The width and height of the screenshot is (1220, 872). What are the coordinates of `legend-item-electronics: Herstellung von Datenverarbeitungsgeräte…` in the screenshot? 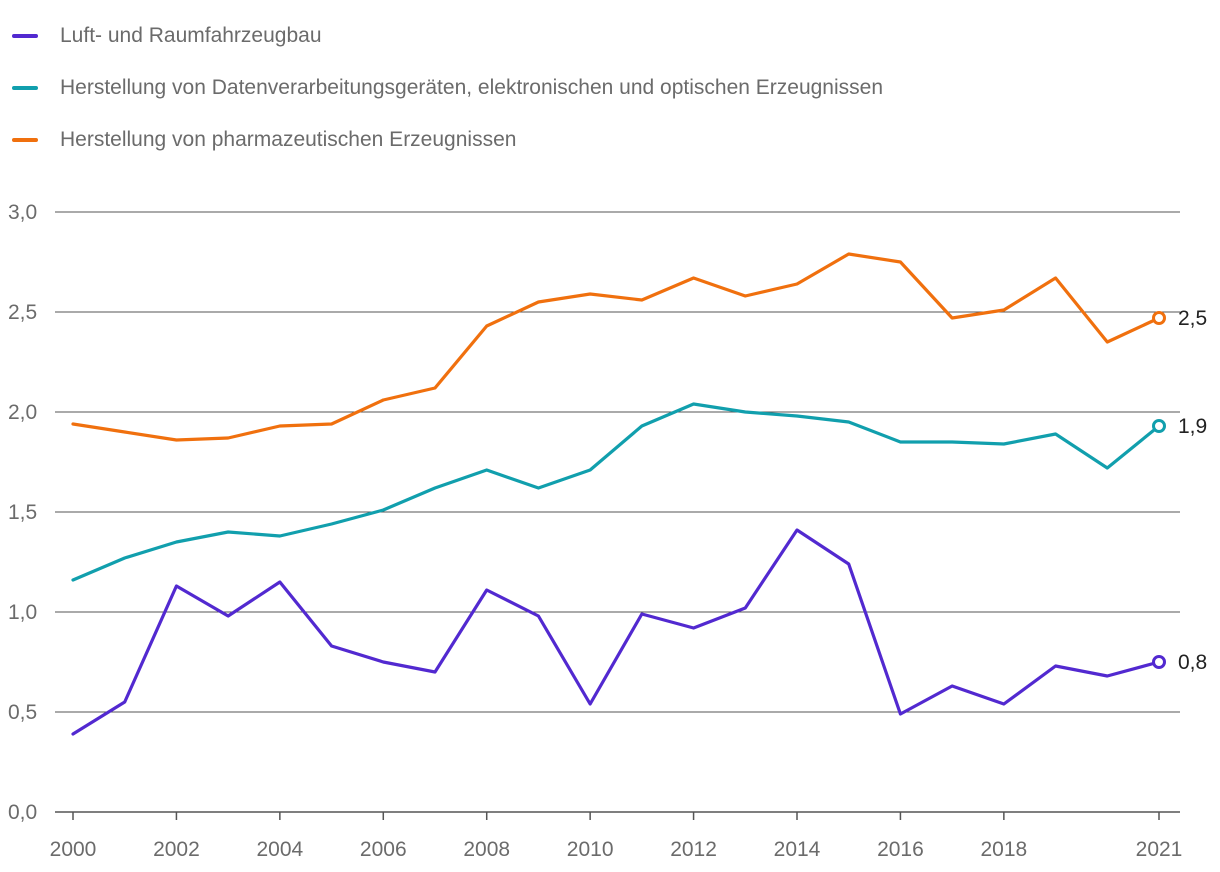 It's located at (447, 88).